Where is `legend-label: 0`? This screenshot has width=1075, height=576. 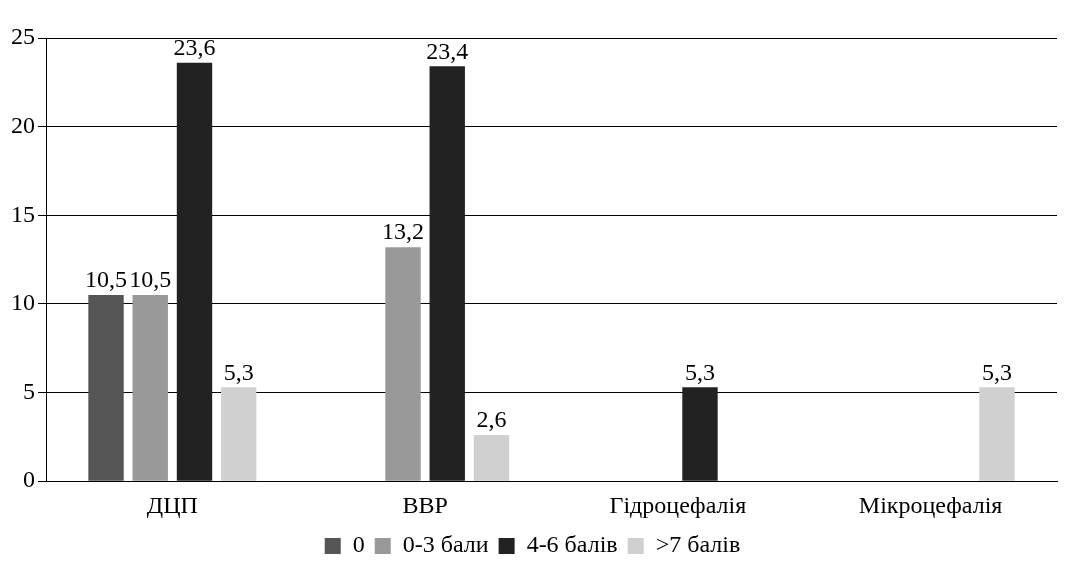
legend-label: 0 is located at coordinates (358, 544).